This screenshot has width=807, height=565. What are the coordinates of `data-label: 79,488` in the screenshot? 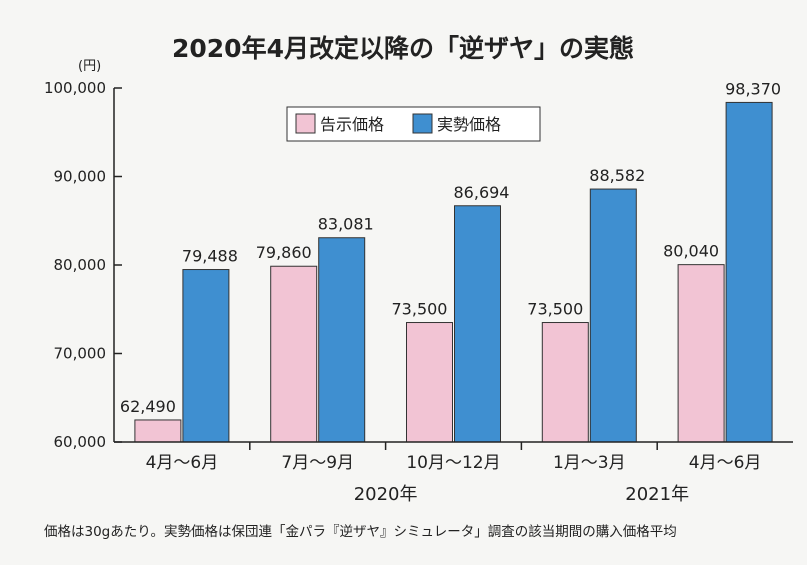 It's located at (210, 256).